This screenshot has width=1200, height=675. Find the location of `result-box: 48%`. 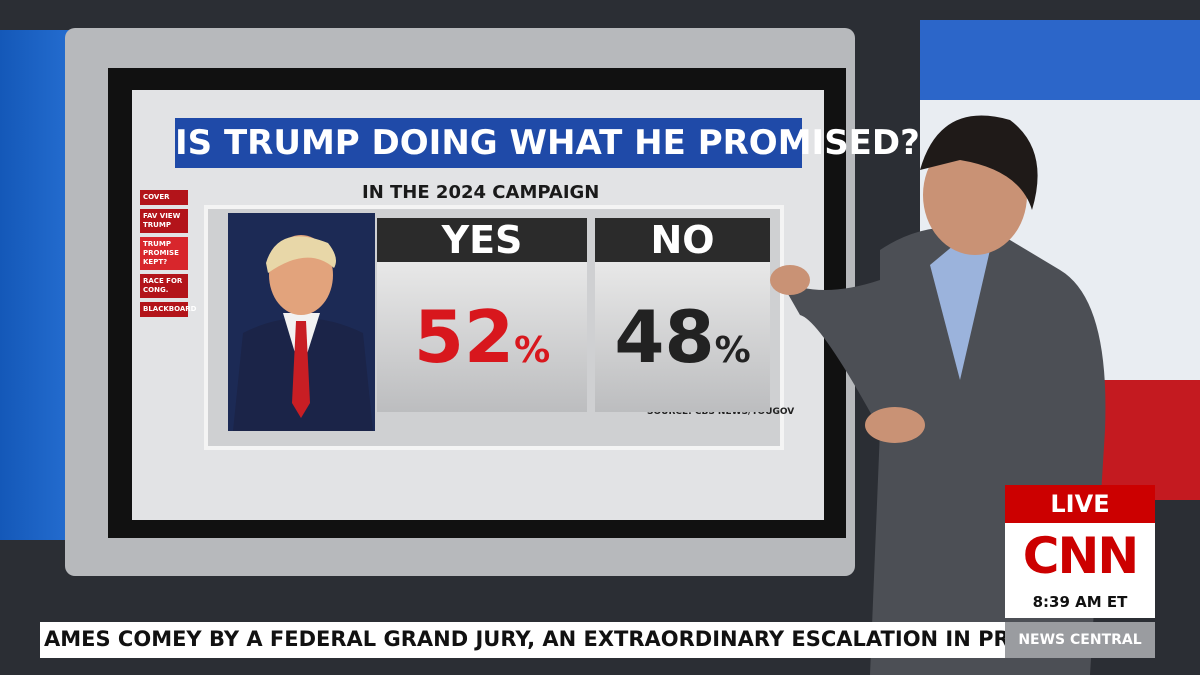

result-box: 48% is located at coordinates (682, 337).